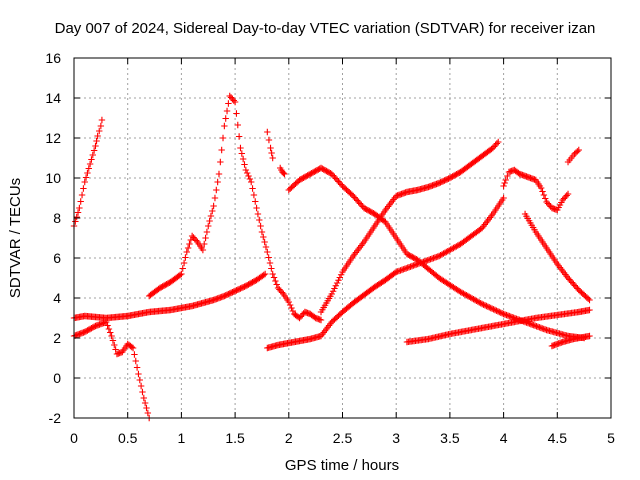 The height and width of the screenshot is (480, 640). I want to click on x-tick-label: 3.5, so click(450, 438).